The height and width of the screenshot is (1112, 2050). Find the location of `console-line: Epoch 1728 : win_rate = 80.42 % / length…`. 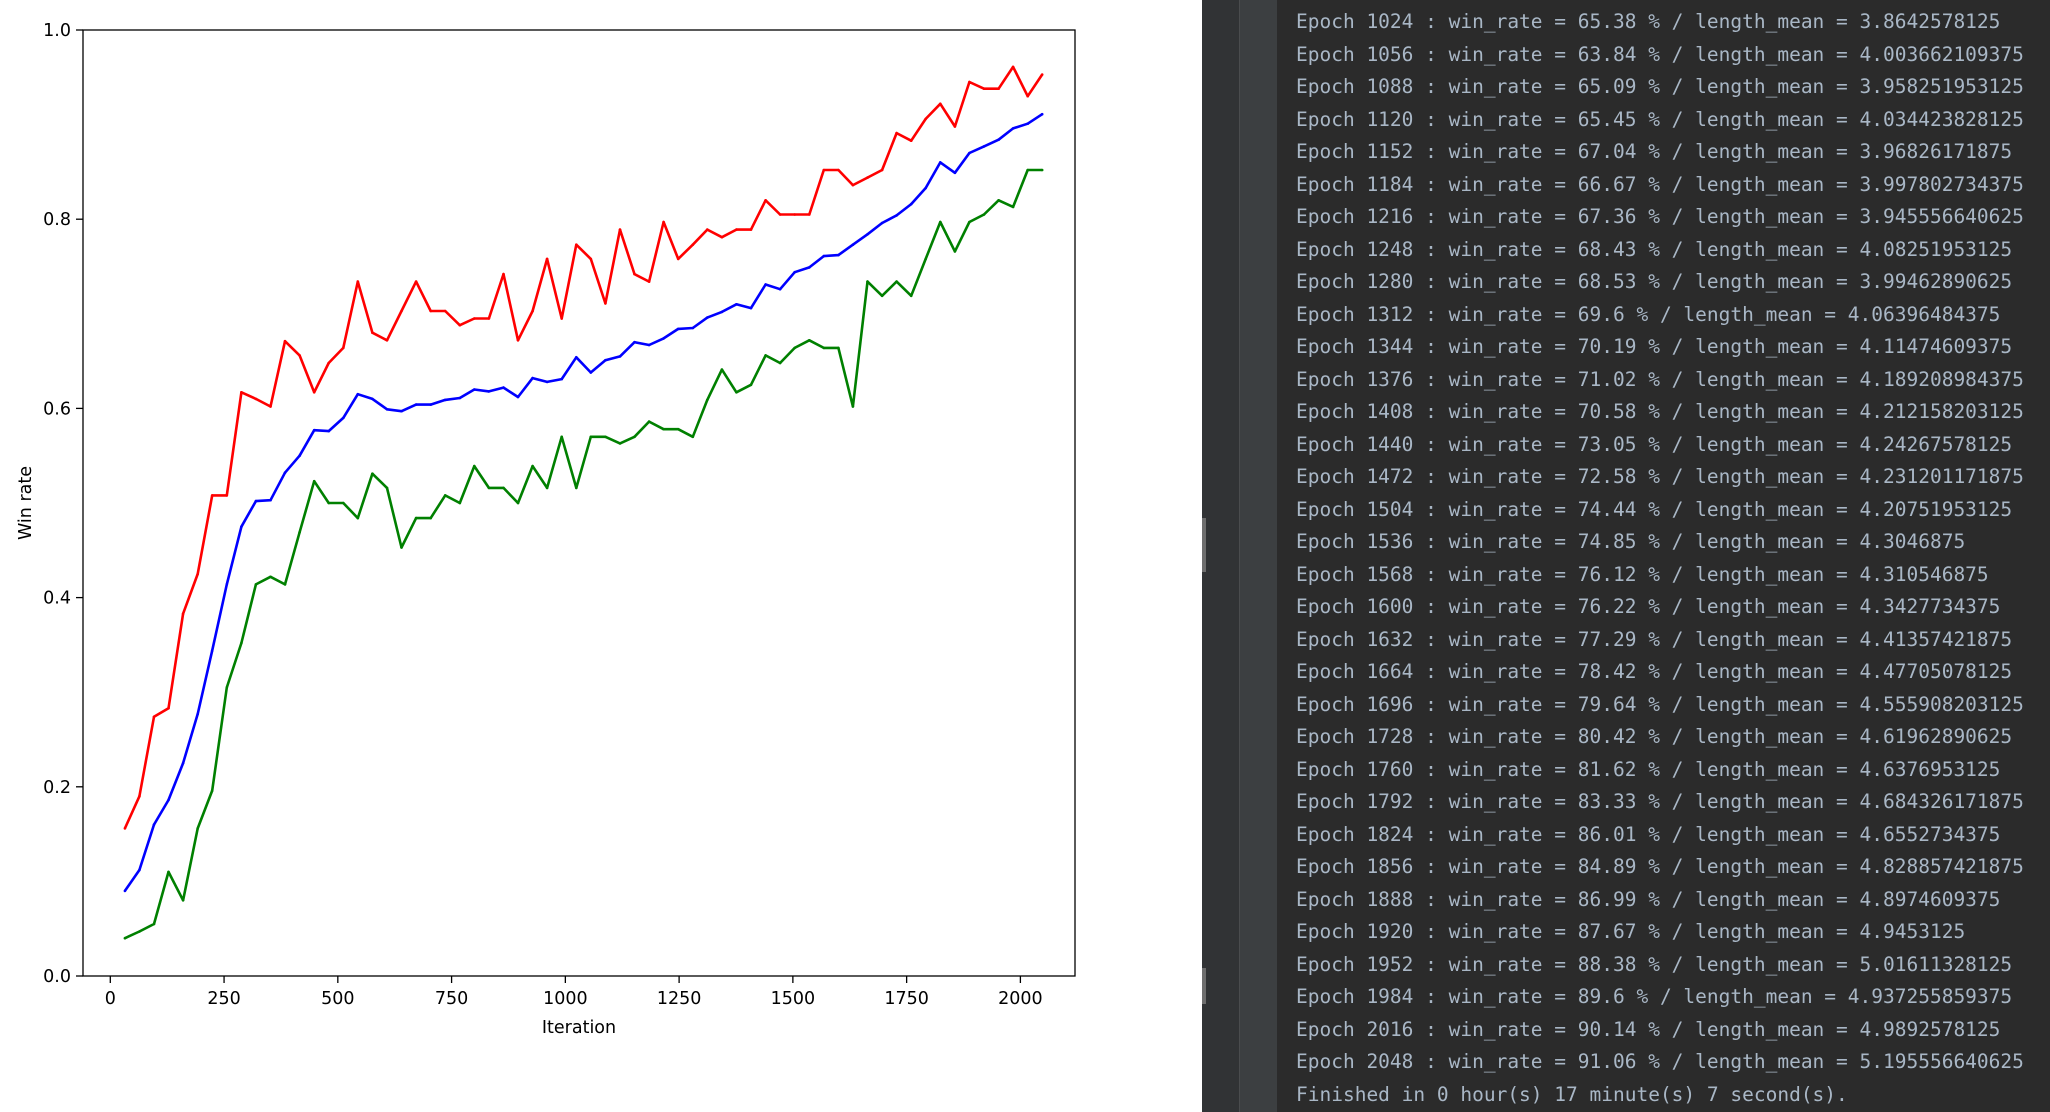

console-line: Epoch 1728 : win_rate = 80.42 % / length… is located at coordinates (1654, 736).